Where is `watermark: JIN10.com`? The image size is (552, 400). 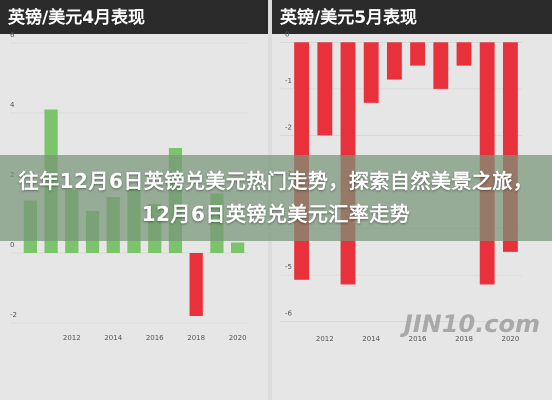 watermark: JIN10.com is located at coordinates (470, 324).